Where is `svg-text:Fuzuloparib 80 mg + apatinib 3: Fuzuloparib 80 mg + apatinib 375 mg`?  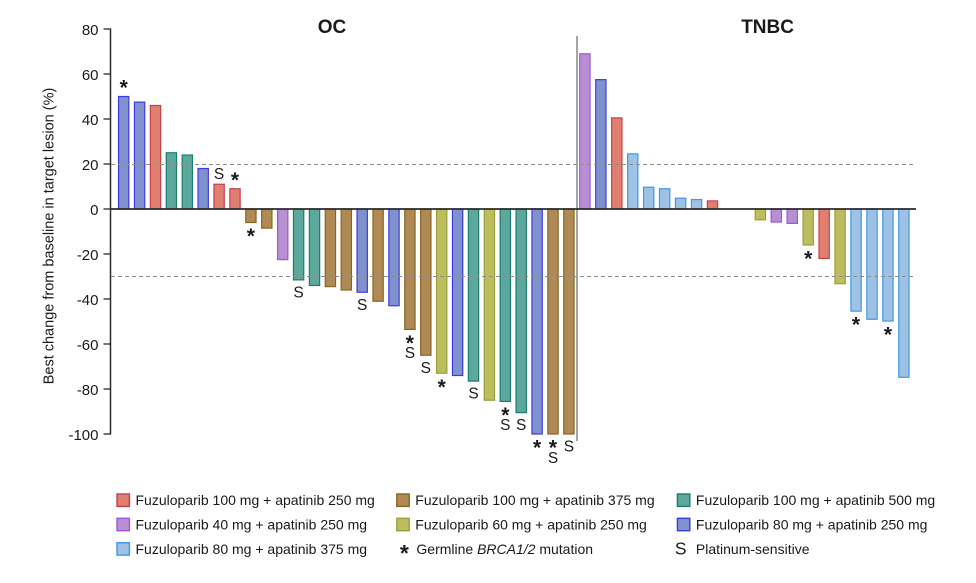
svg-text:Fuzuloparib 80 mg + apatinib 3: Fuzuloparib 80 mg + apatinib 375 mg is located at coordinates (252, 549).